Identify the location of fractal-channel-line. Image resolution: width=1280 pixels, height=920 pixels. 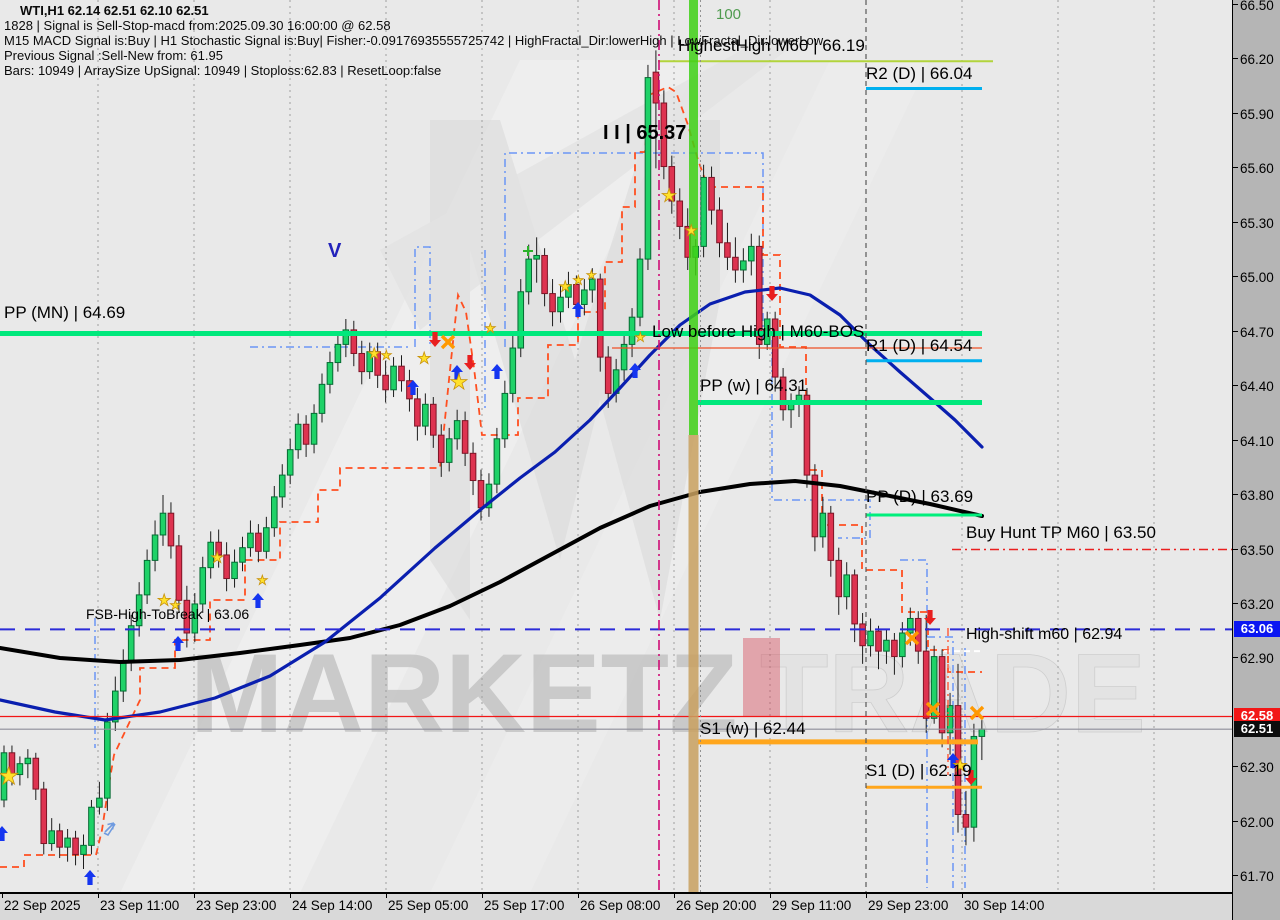
(422, 296).